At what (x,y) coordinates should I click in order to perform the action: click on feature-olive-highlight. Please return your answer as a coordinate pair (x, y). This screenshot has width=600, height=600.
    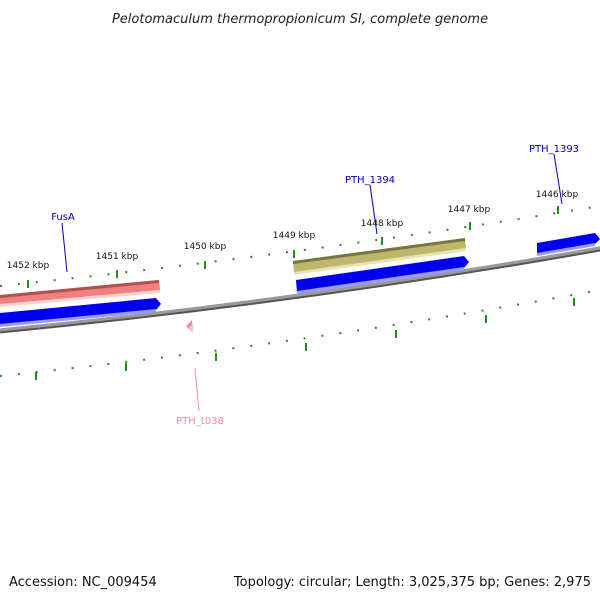
    Looking at the image, I should click on (380, 261).